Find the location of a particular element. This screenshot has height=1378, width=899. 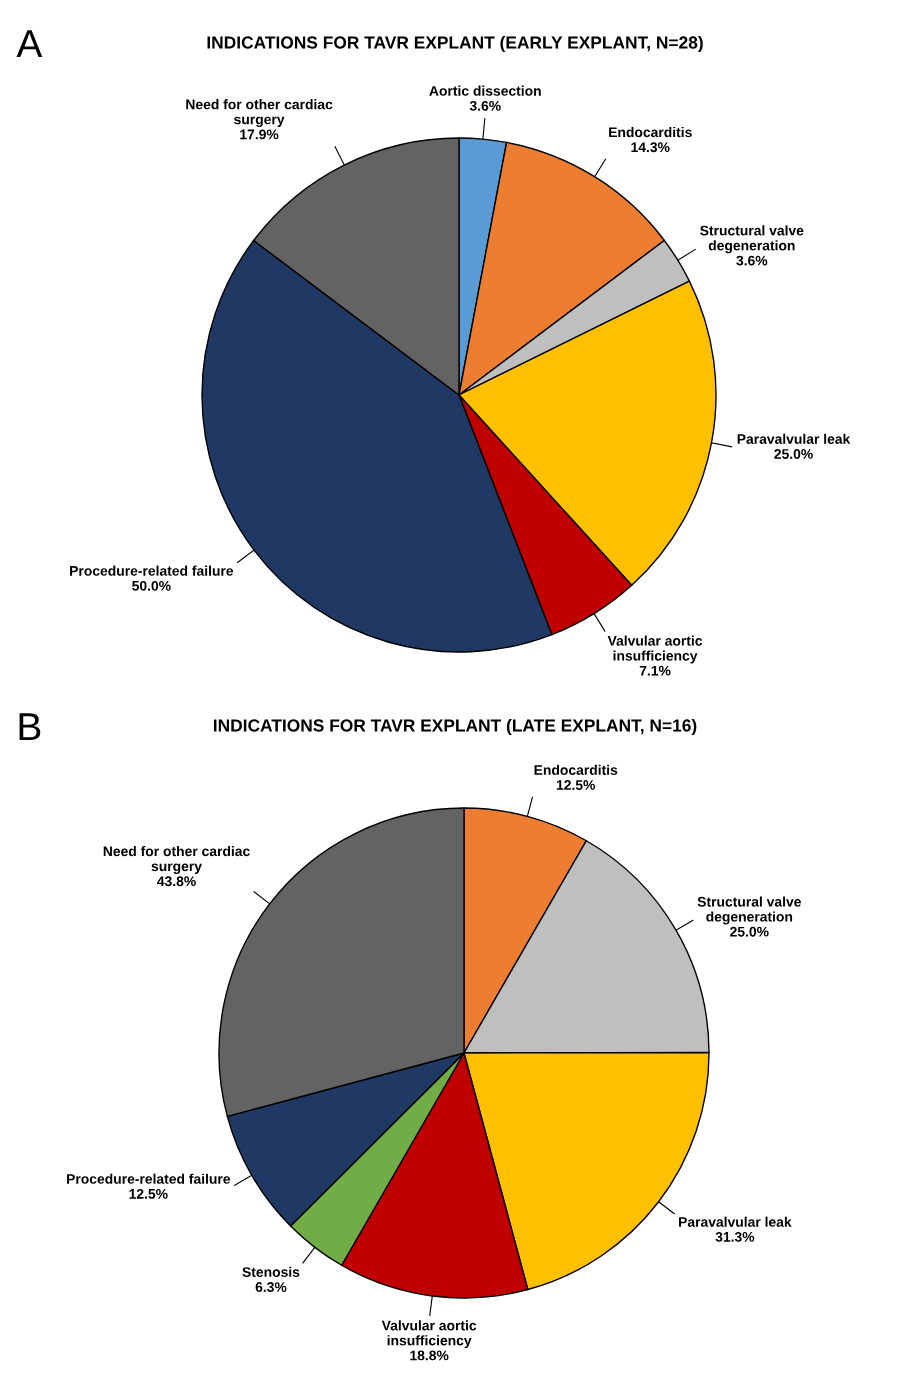

slice-label: Aortic dissection is located at coordinates (485, 90).